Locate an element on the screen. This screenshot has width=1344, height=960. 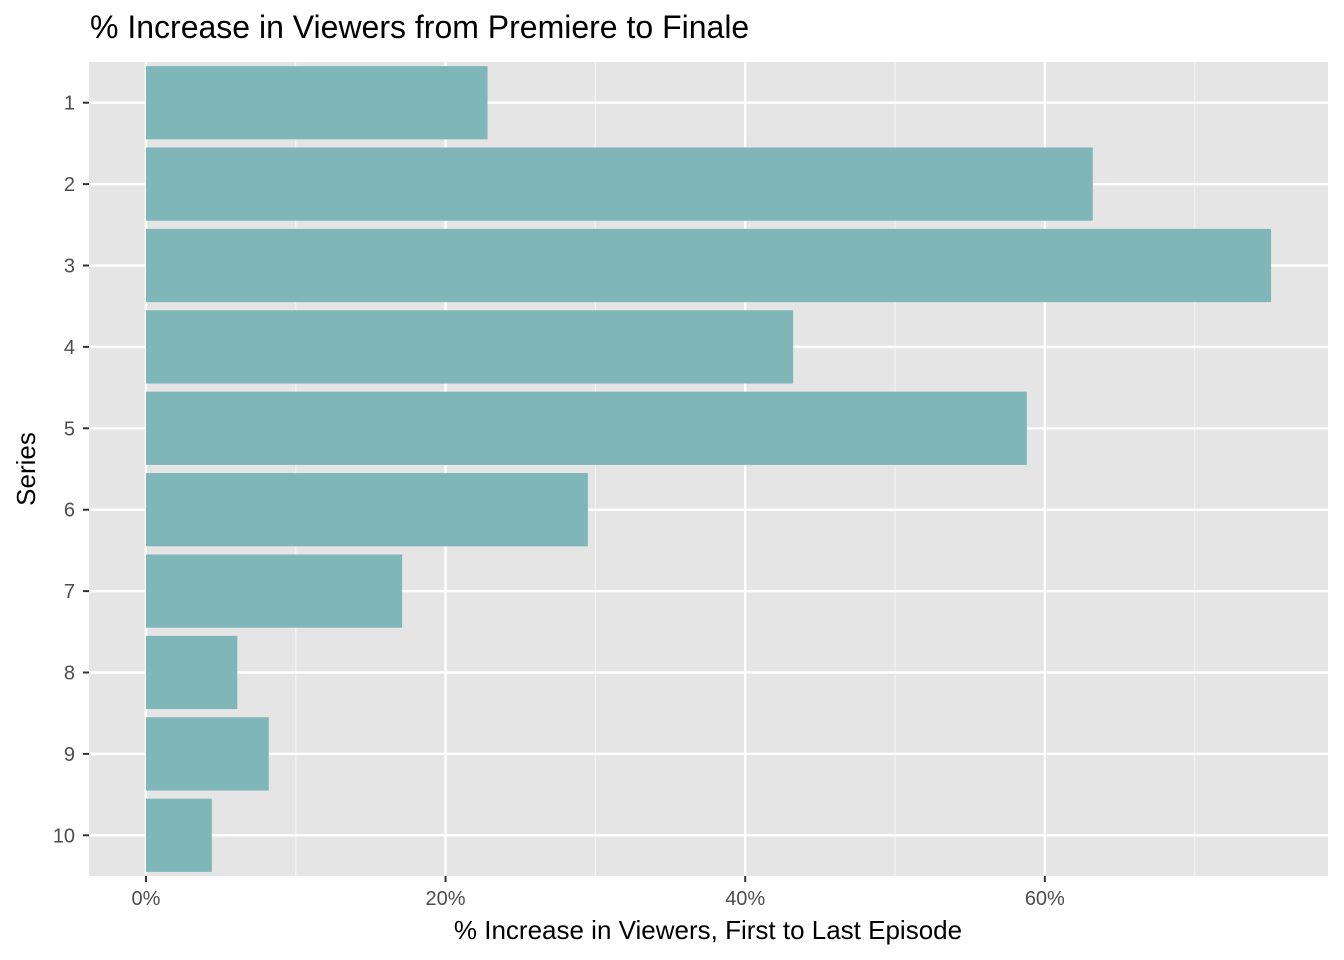
x-tick-label: 20% is located at coordinates (446, 899).